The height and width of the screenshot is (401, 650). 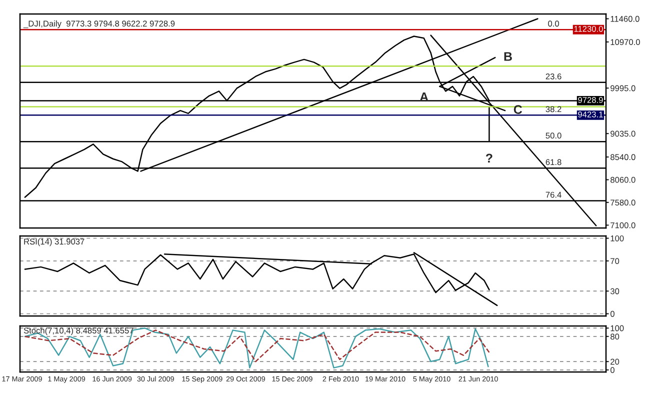 I want to click on annotation: 50.0, so click(x=554, y=135).